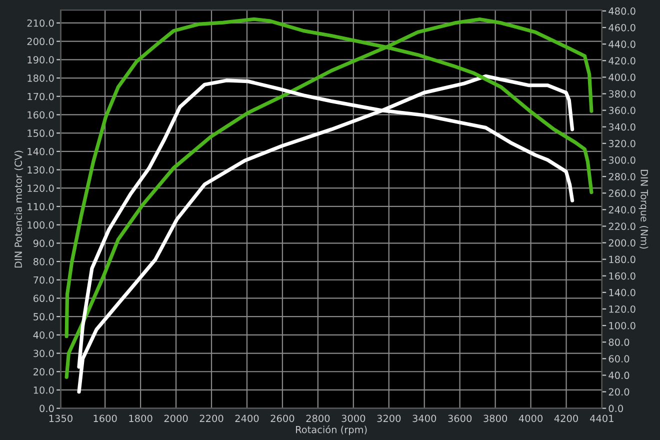 Image resolution: width=660 pixels, height=440 pixels. Describe the element at coordinates (622, 60) in the screenshot. I see `y2-tick-label: 420.0` at that location.